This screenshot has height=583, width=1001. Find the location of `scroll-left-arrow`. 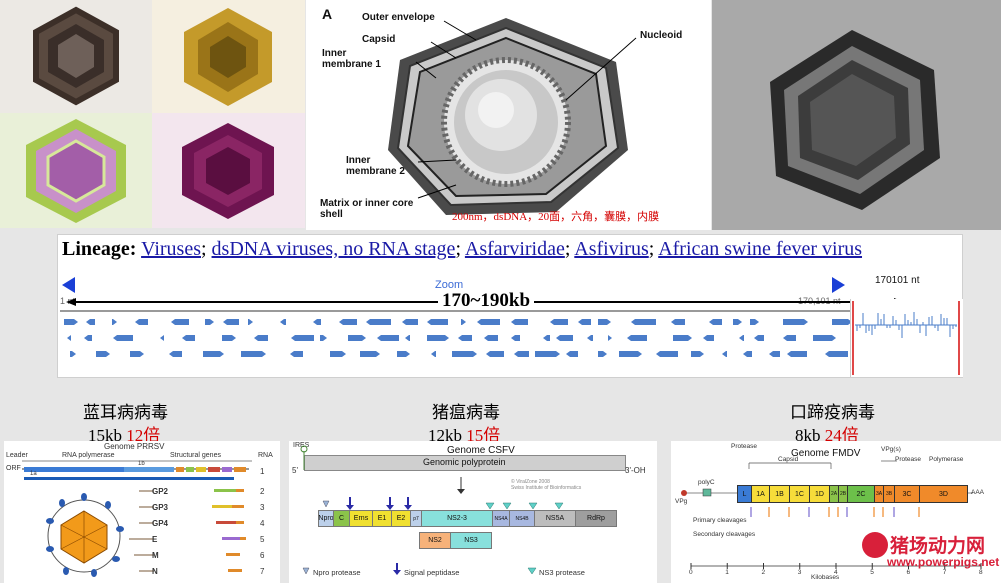

scroll-left-arrow is located at coordinates (68, 285).